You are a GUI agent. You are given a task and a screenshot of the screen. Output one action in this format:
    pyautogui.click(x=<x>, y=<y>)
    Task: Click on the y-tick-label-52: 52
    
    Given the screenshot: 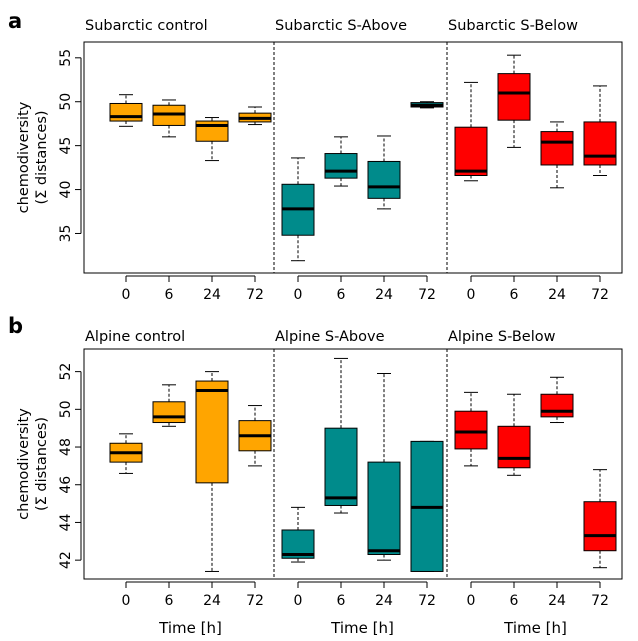 What is the action you would take?
    pyautogui.click(x=66, y=372)
    